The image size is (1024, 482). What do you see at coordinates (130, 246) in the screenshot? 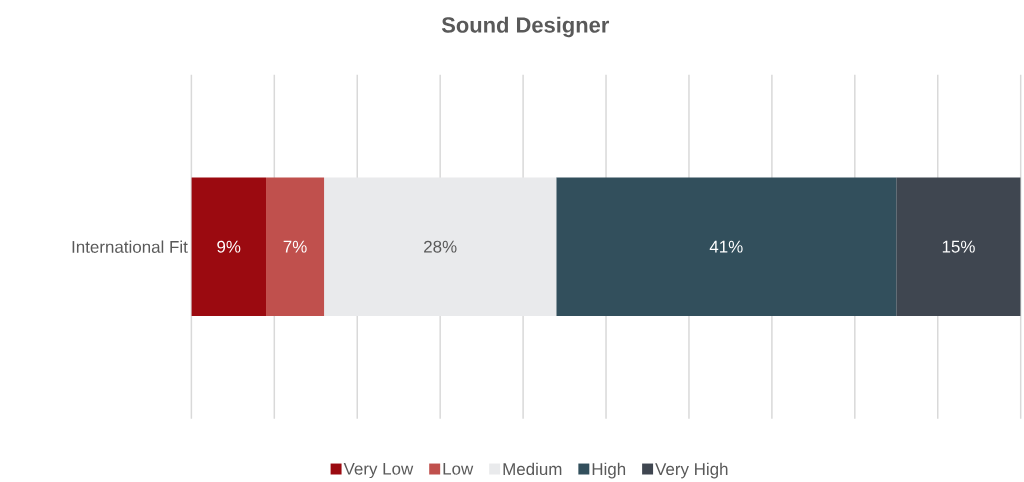
I see `y-tick-label: International Fit` at bounding box center [130, 246].